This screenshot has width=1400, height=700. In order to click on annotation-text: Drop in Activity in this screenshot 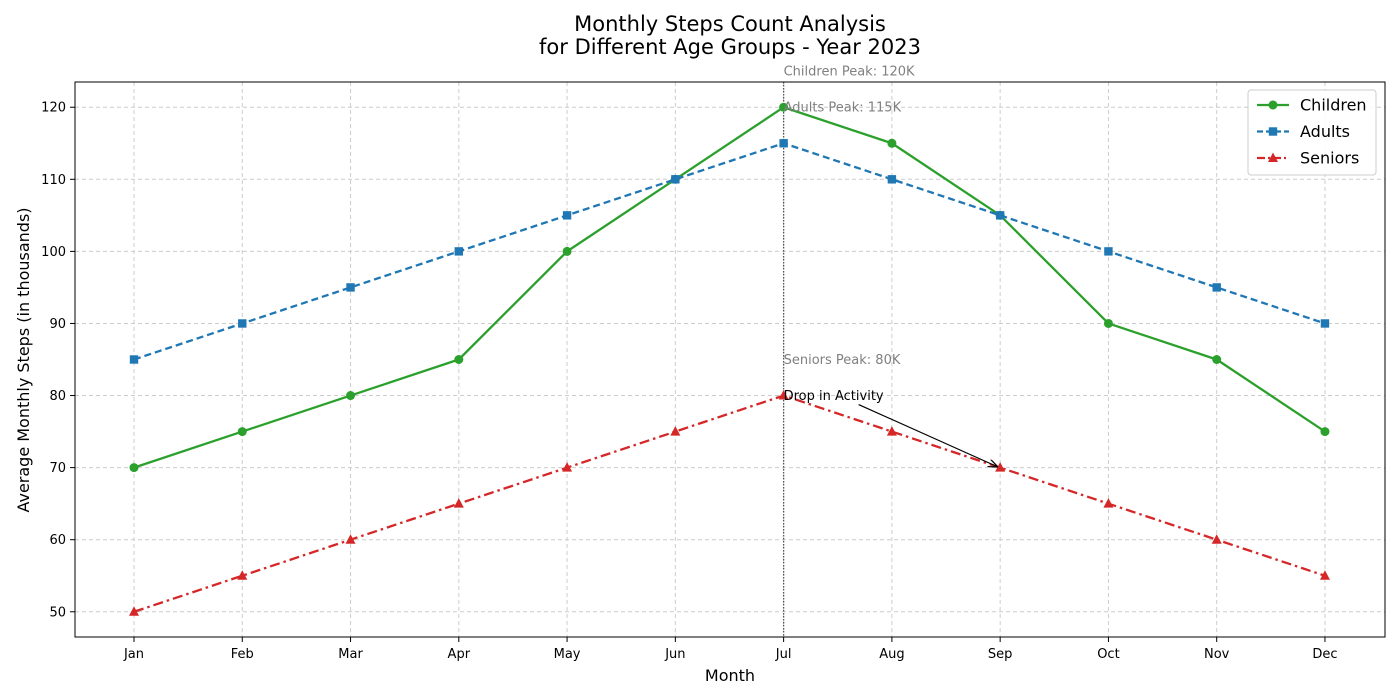, I will do `click(834, 396)`.